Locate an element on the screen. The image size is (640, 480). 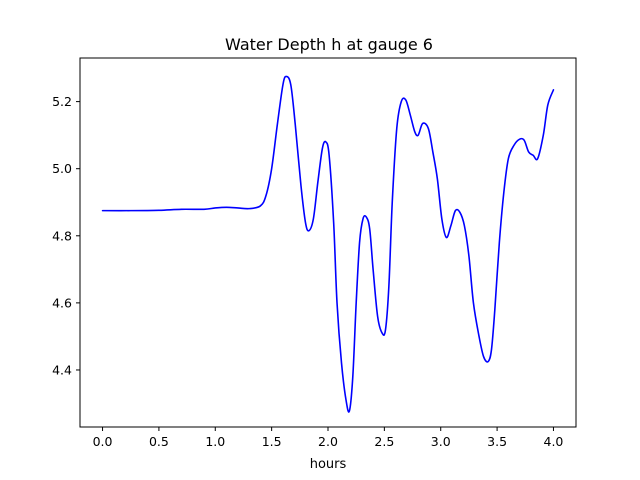
x-tick-label: 3.5 is located at coordinates (497, 441).